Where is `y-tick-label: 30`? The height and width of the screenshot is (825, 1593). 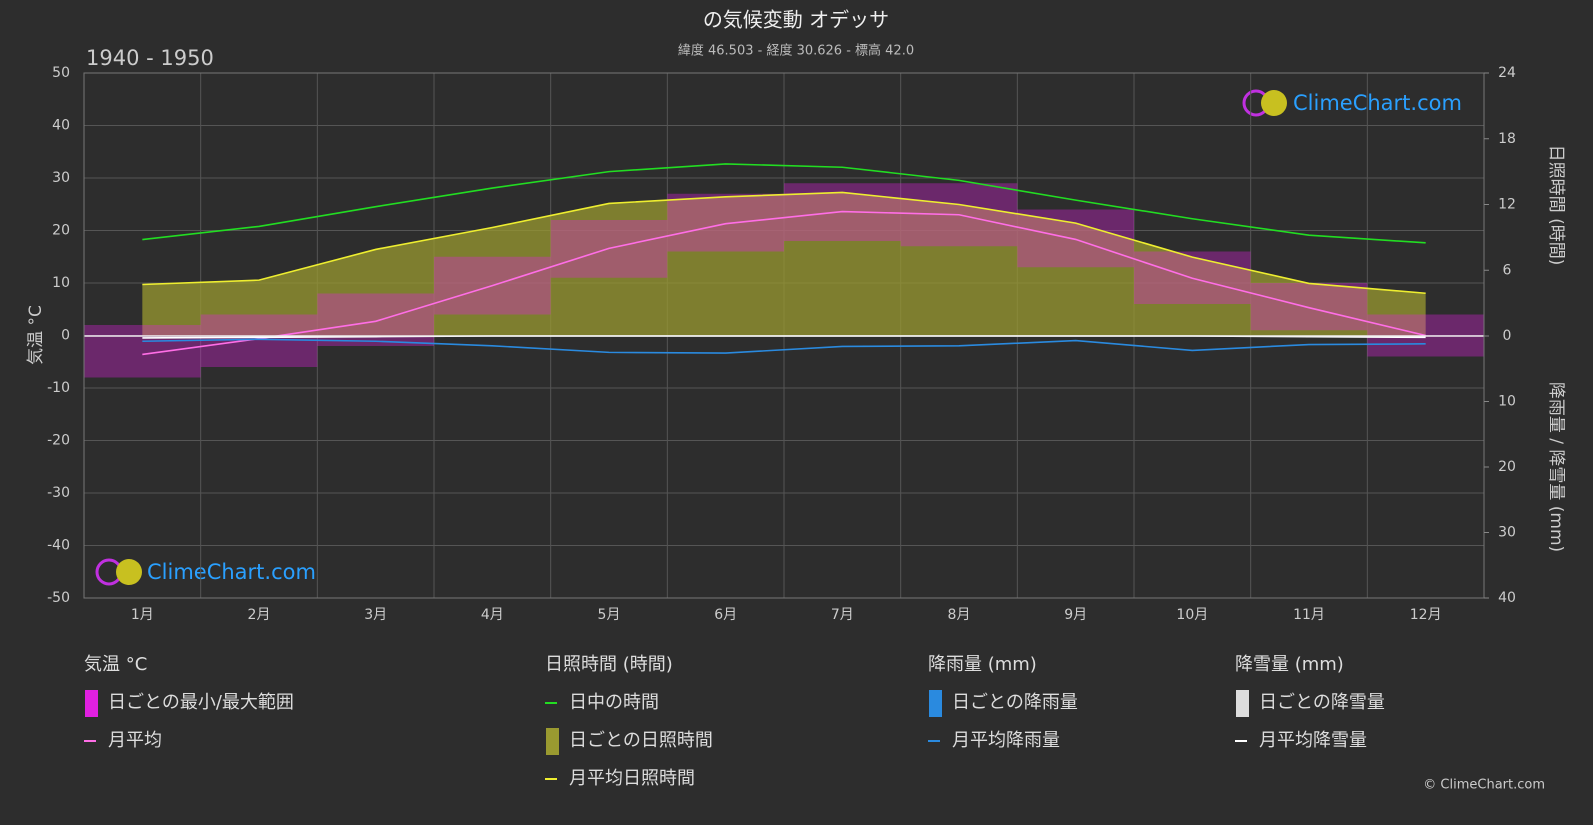
y-tick-label: 30 is located at coordinates (61, 178).